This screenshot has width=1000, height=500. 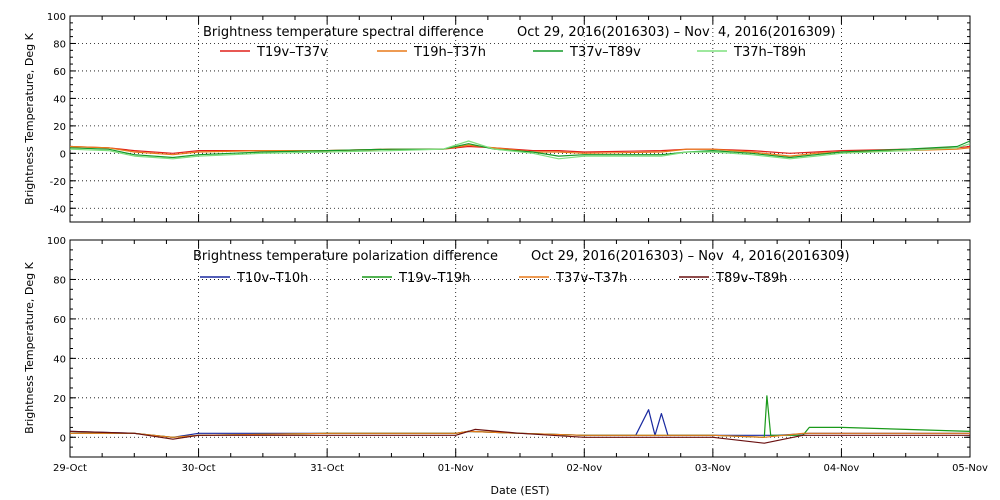 What do you see at coordinates (58, 209) in the screenshot?
I see `y-tick-label: -40` at bounding box center [58, 209].